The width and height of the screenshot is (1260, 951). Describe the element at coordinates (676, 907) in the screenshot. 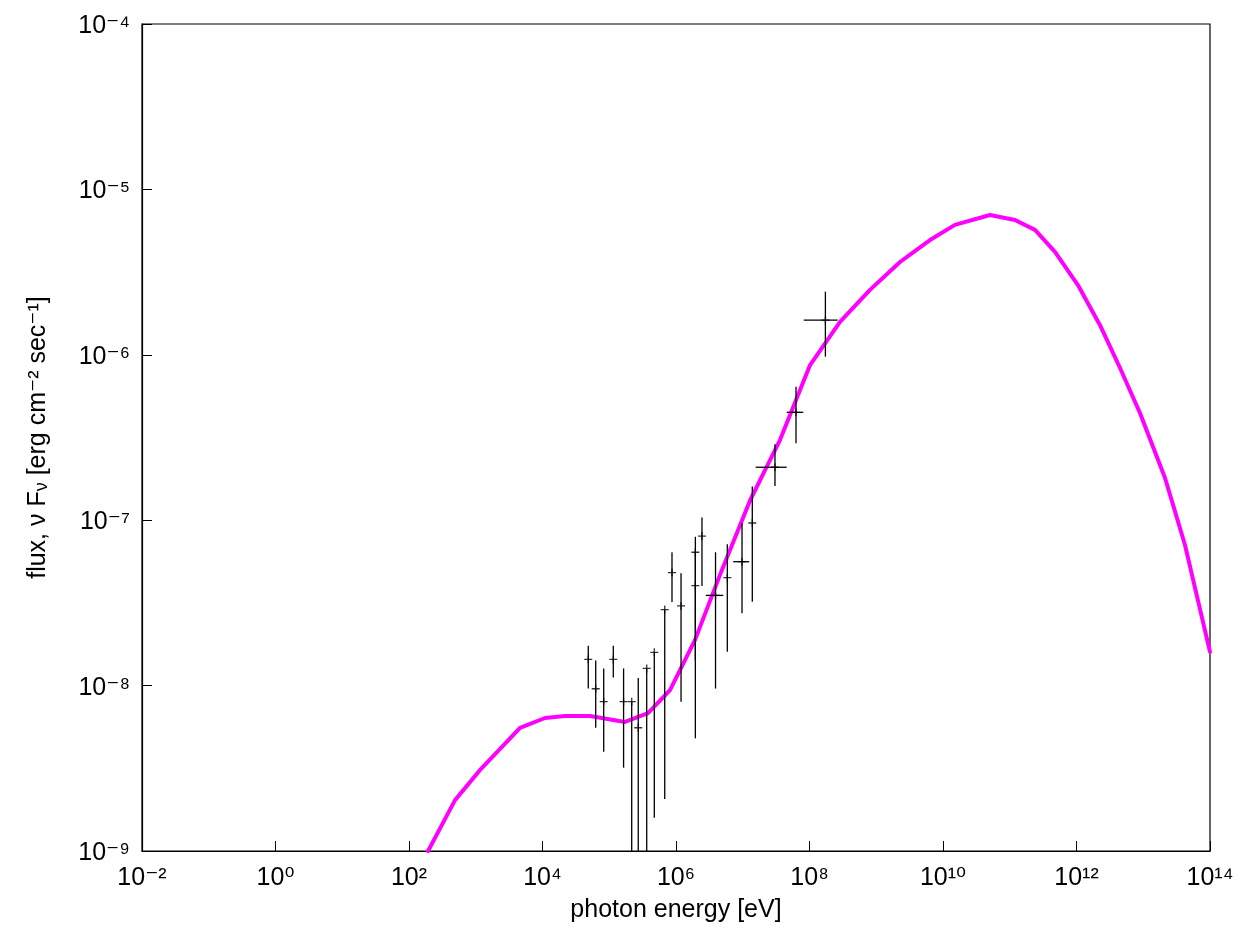

I see `x-axis-title: photon energy [eV]` at that location.